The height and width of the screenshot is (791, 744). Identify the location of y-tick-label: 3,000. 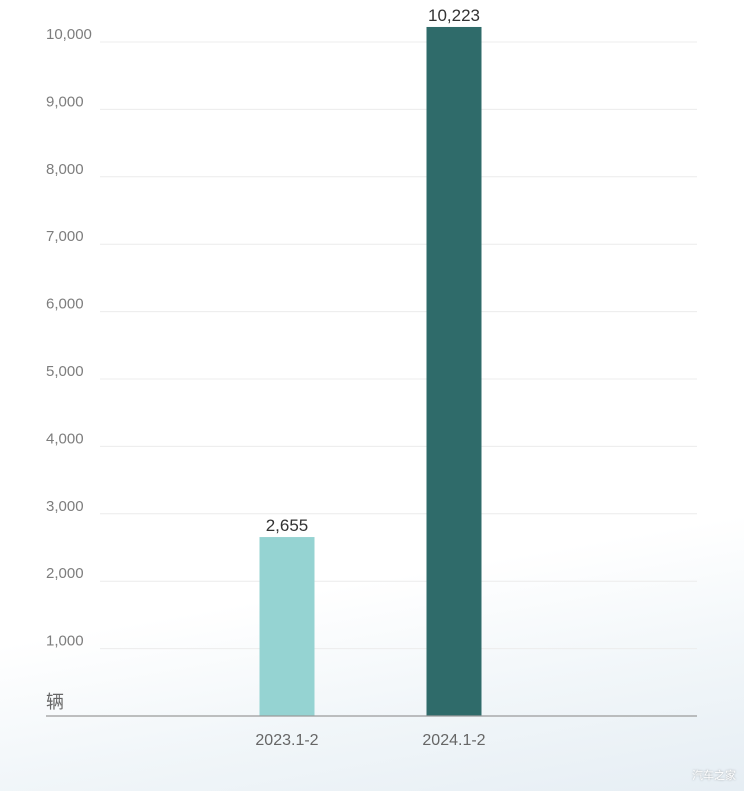
(65, 506).